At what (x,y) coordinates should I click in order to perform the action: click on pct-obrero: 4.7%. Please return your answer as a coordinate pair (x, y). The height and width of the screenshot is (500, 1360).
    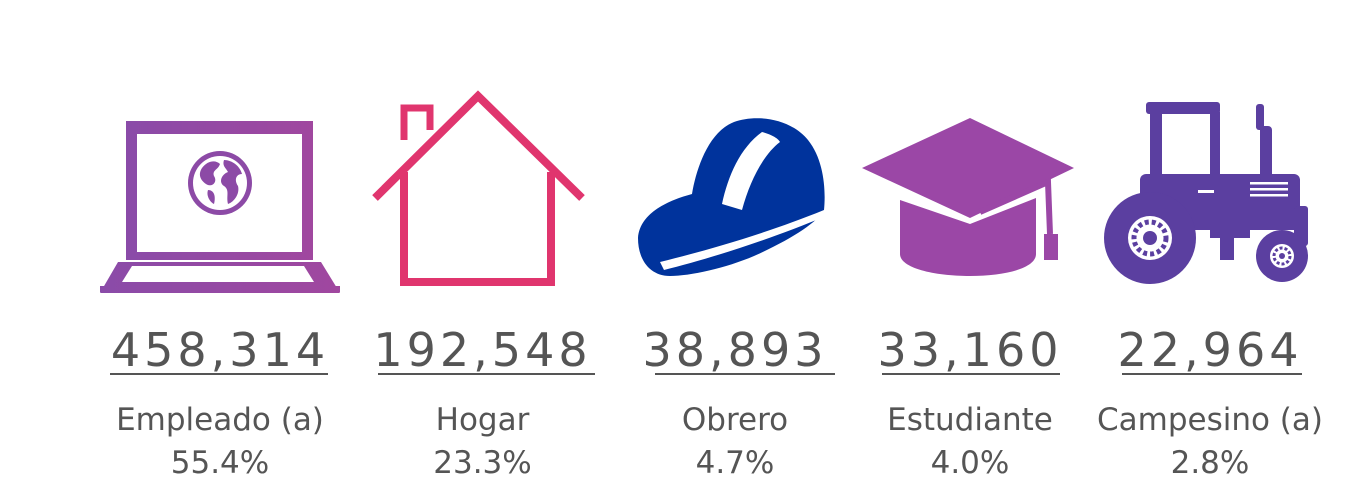
    Looking at the image, I should click on (735, 463).